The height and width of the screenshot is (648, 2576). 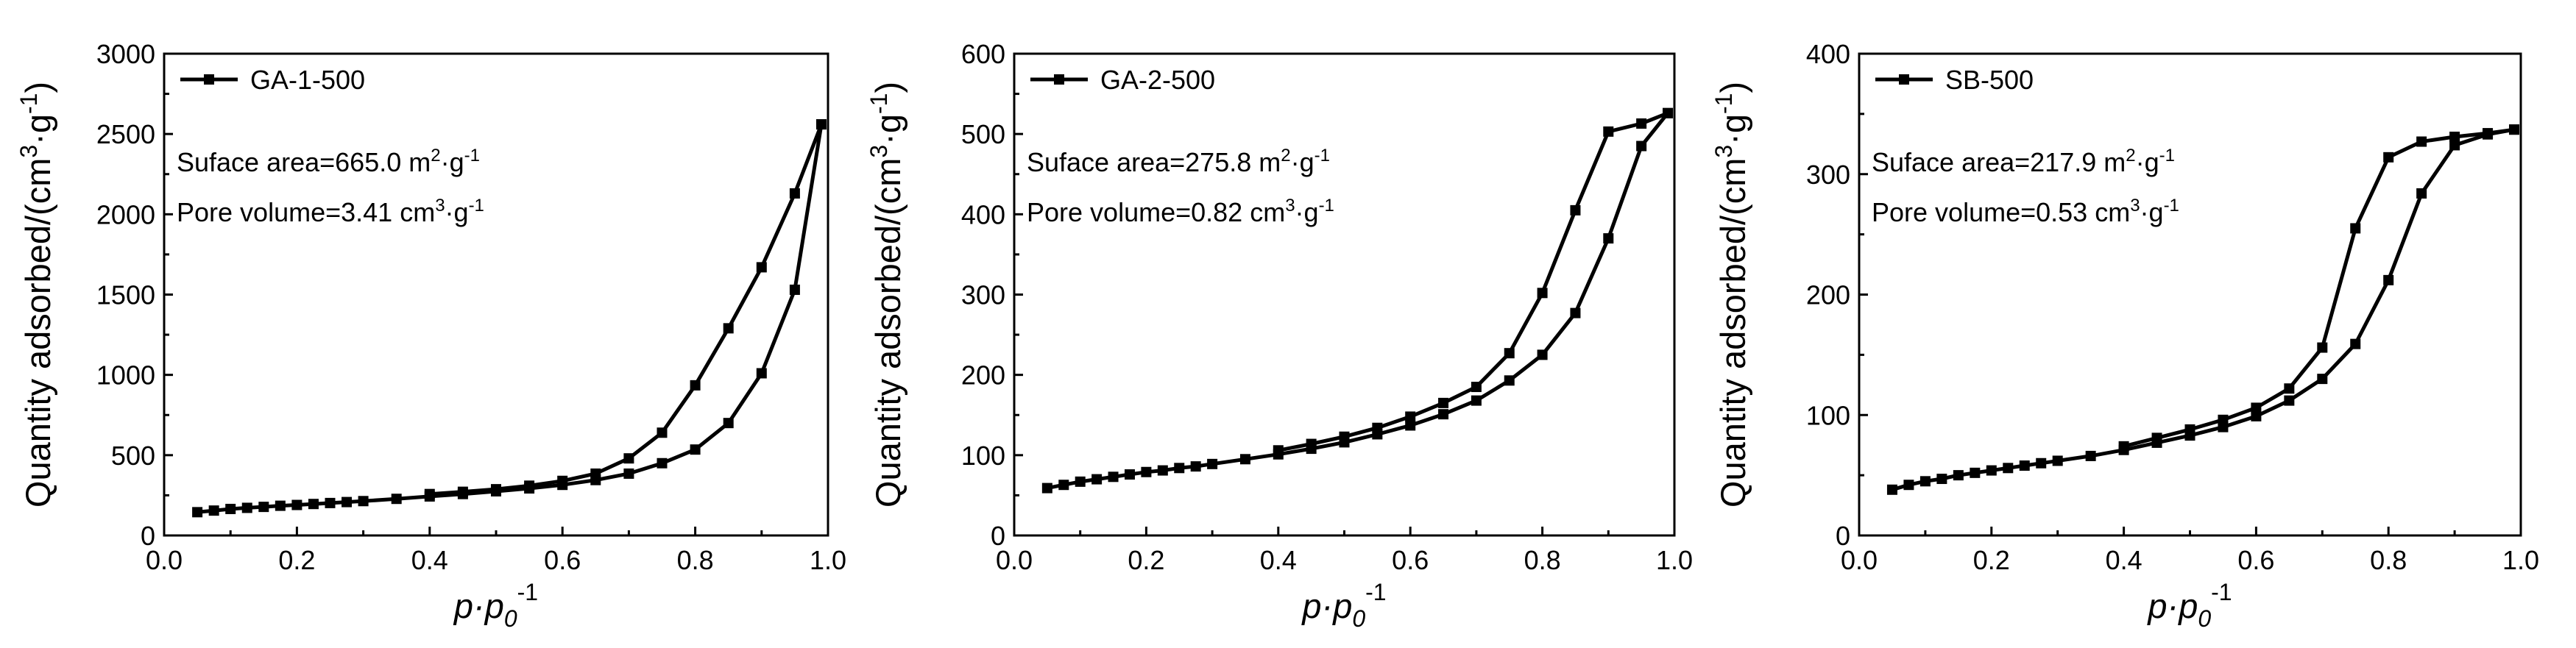 What do you see at coordinates (133, 456) in the screenshot?
I see `y-tick-label: 500` at bounding box center [133, 456].